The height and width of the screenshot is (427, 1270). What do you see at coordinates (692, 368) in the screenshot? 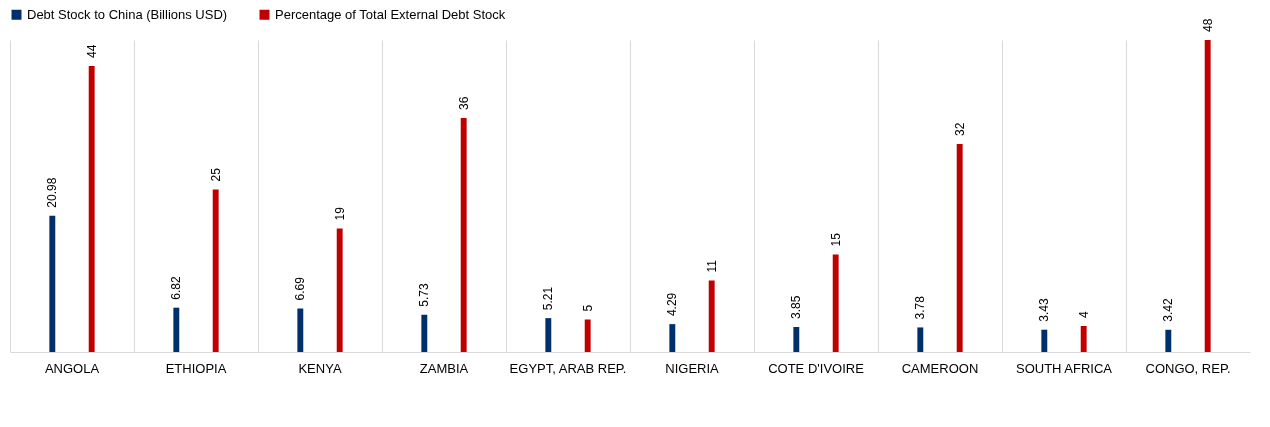
I see `x-tick-label: NIGERIA` at bounding box center [692, 368].